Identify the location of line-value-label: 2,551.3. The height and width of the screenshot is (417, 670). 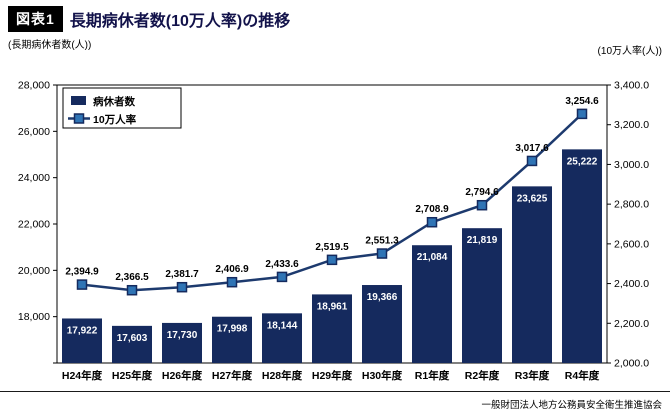
(382, 241).